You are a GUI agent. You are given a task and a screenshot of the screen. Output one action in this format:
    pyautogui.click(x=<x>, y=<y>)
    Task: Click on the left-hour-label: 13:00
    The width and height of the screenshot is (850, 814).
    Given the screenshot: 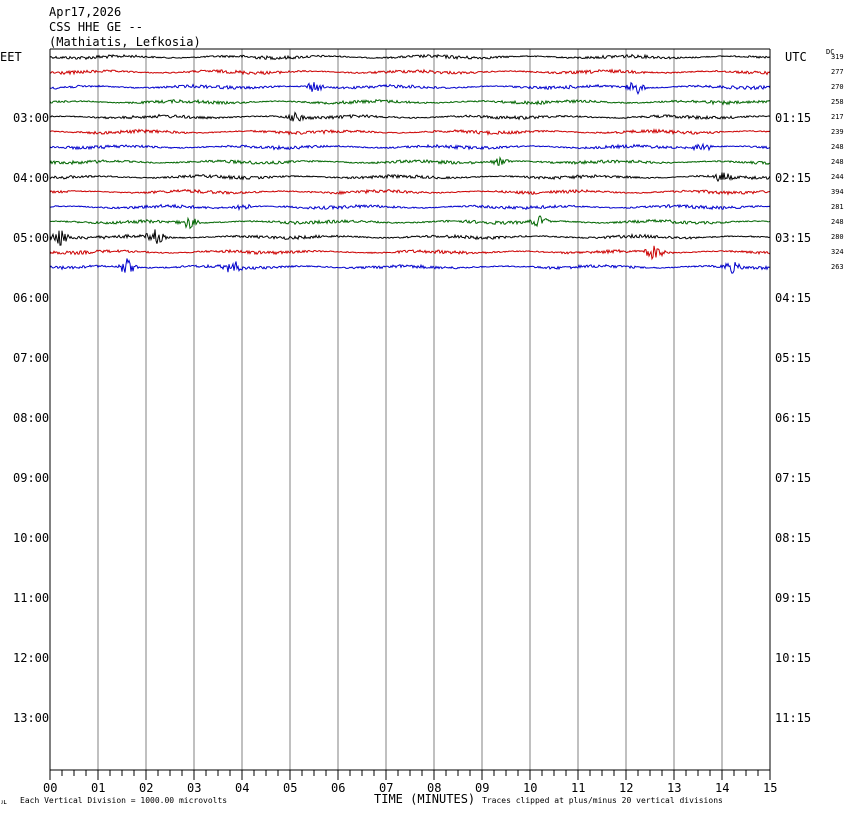 What is the action you would take?
    pyautogui.click(x=31, y=718)
    